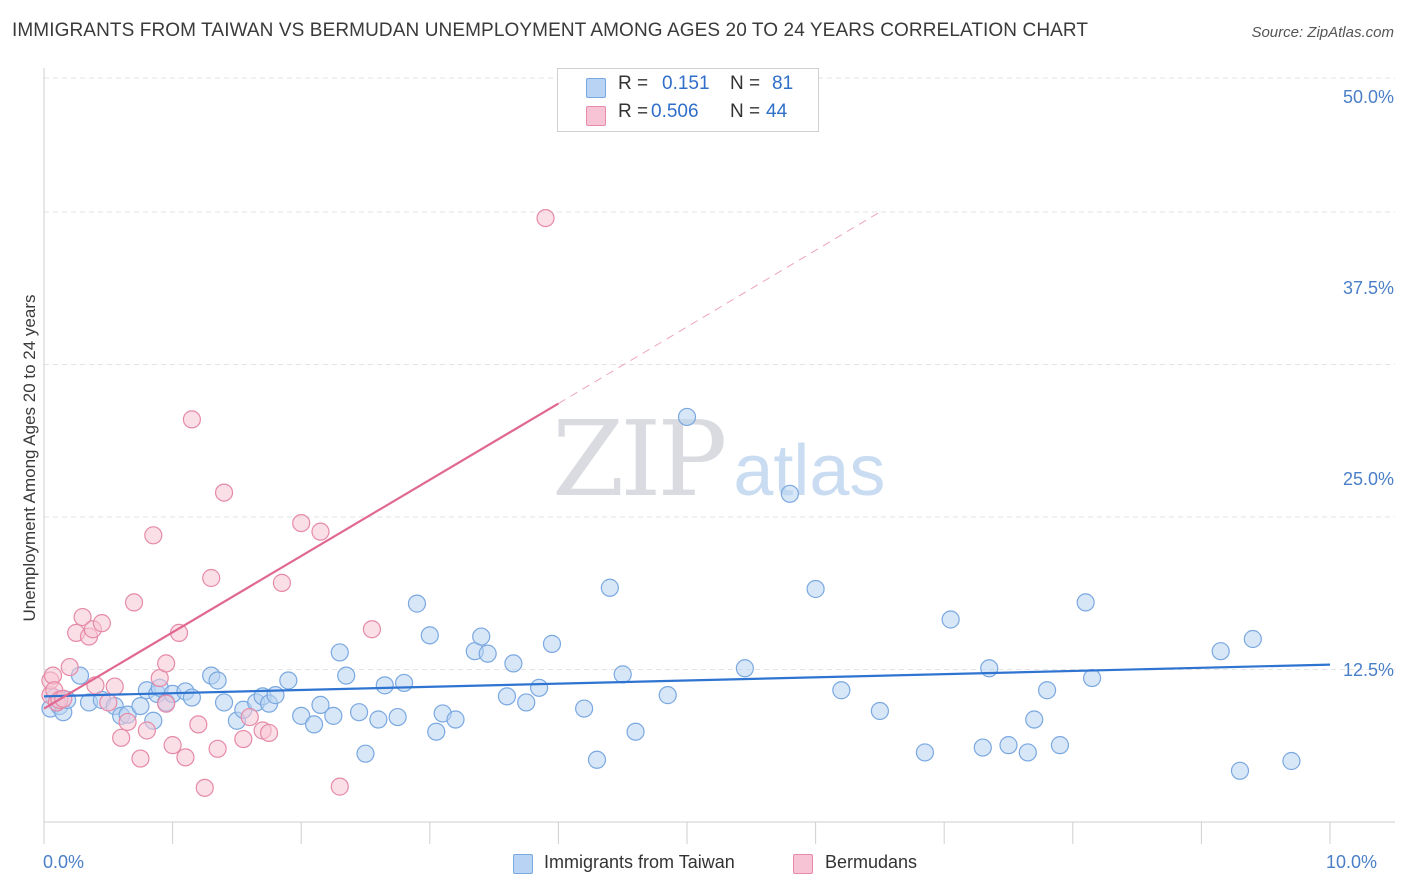 The width and height of the screenshot is (1406, 892). I want to click on y-tick-label: 25.0%, so click(1368, 479).